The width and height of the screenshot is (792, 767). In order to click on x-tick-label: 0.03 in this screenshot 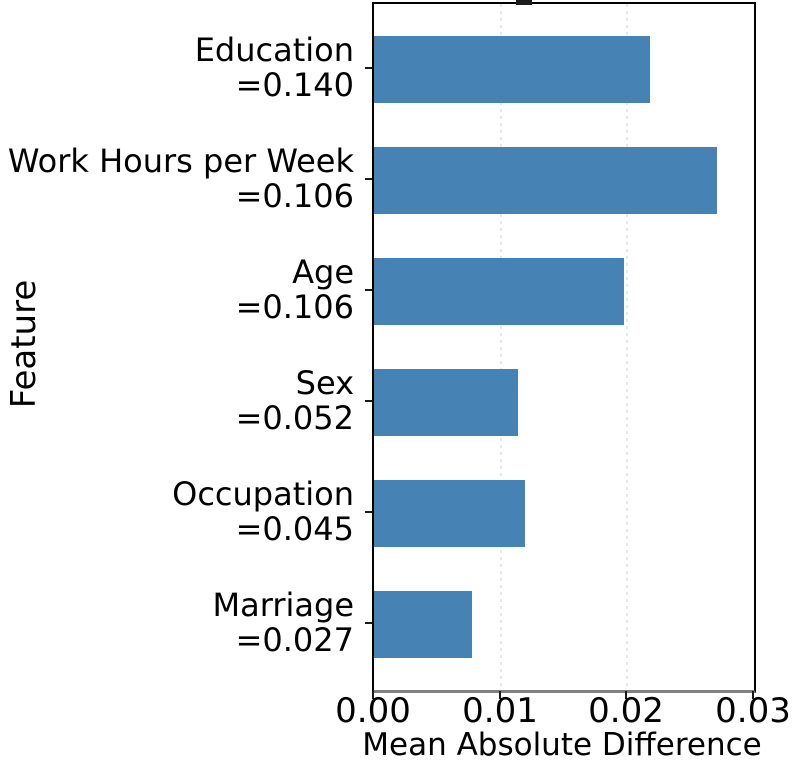, I will do `click(753, 711)`.